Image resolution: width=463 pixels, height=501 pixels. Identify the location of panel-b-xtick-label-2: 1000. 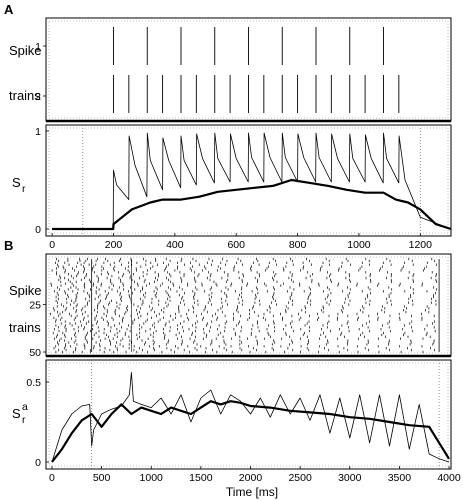
(152, 478).